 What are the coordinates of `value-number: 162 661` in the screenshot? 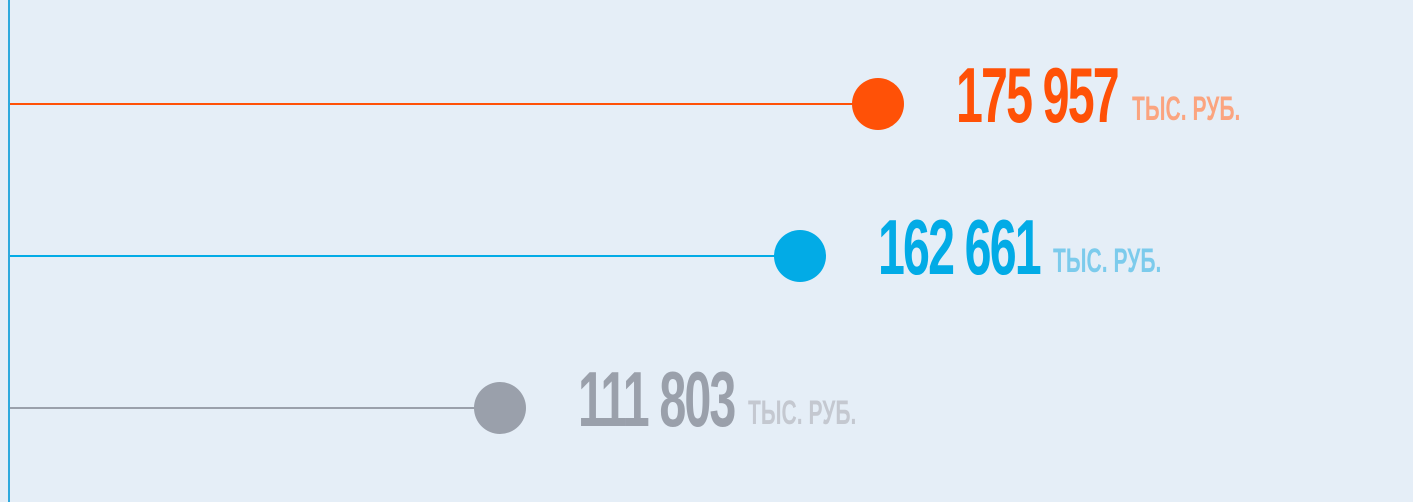 It's located at (959, 247).